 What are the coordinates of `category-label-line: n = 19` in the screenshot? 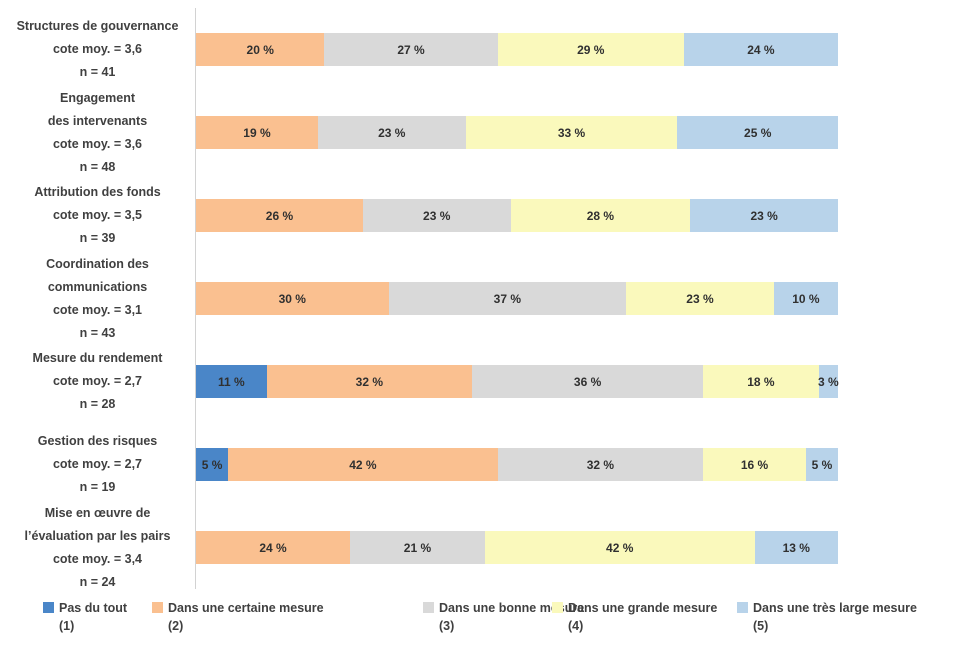 It's located at (97, 487).